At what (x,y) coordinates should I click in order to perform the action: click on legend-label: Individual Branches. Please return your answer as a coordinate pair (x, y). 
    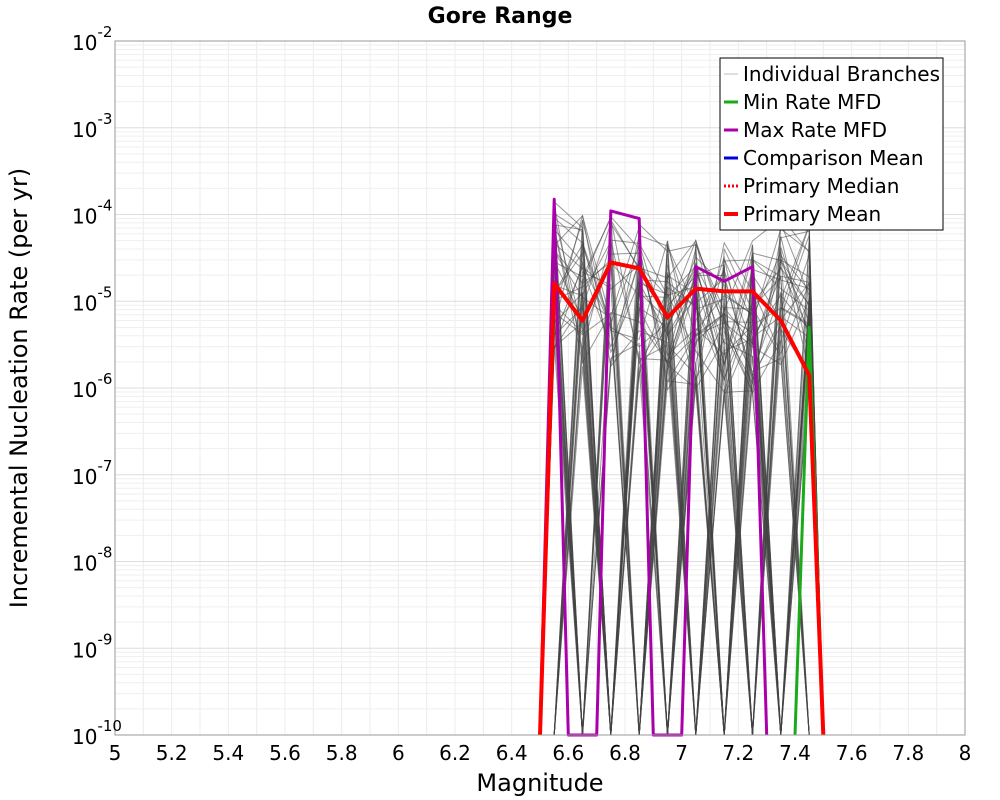
    Looking at the image, I should click on (841, 74).